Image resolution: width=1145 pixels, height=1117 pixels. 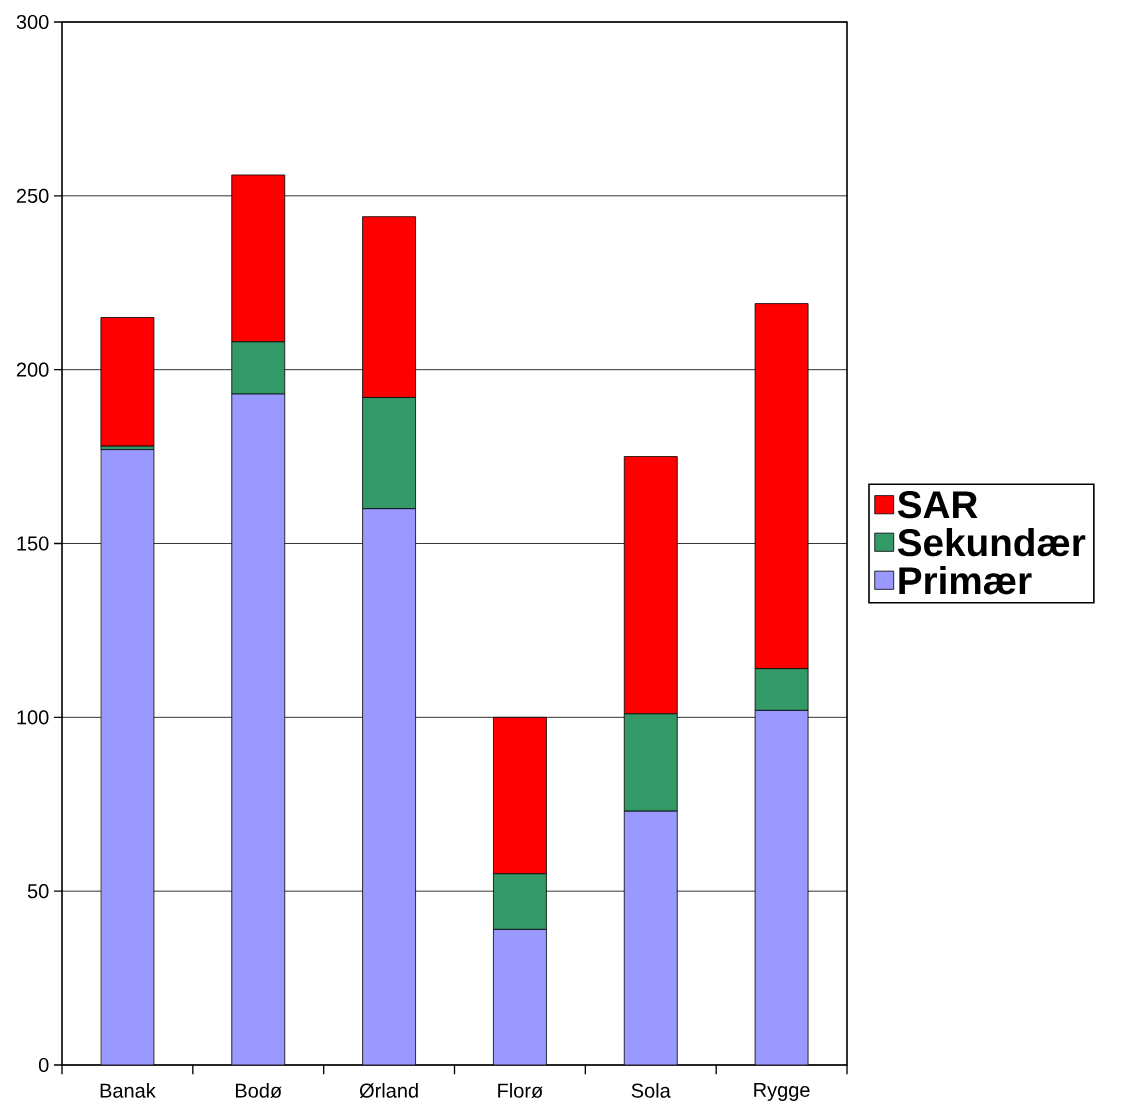 What do you see at coordinates (388, 1091) in the screenshot?
I see `x-tick-label: Ørland` at bounding box center [388, 1091].